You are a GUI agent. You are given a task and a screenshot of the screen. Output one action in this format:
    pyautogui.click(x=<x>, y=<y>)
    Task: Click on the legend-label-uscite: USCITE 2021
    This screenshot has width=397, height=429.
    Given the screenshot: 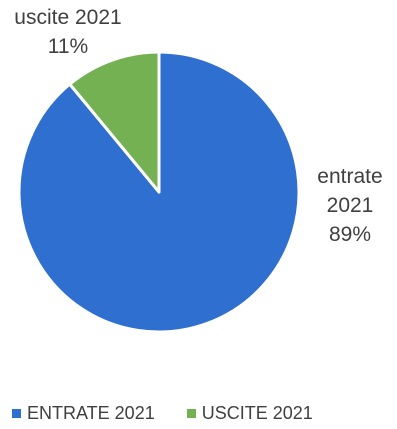 What is the action you would take?
    pyautogui.click(x=257, y=413)
    